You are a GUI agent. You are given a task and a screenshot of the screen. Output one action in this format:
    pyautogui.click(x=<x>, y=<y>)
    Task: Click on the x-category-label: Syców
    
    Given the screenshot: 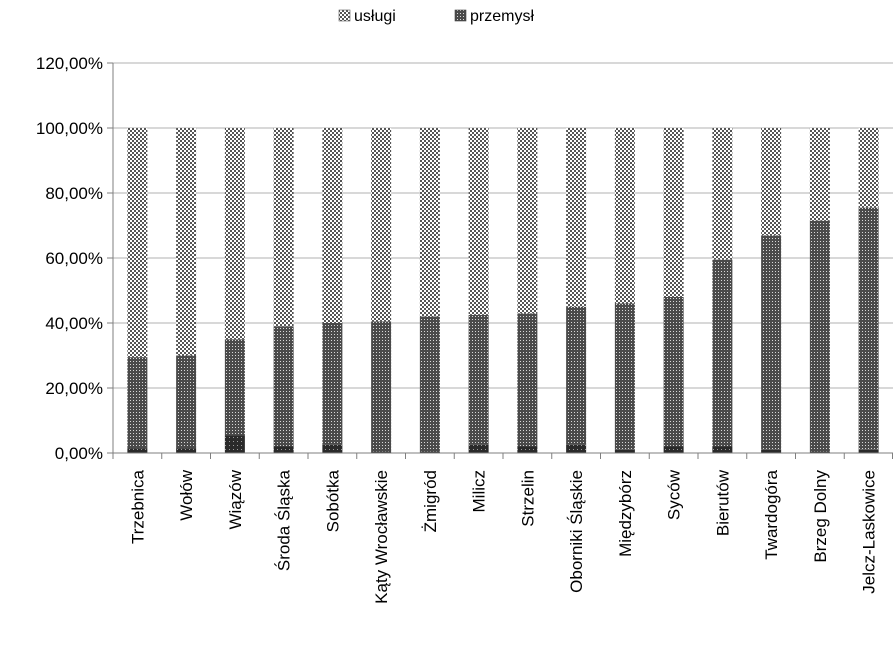 What is the action you would take?
    pyautogui.click(x=674, y=494)
    